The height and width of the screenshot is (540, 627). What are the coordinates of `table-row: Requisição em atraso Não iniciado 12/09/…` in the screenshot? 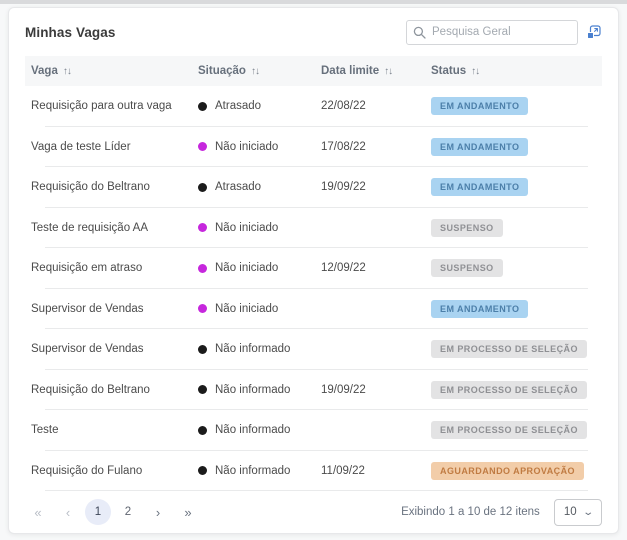 It's located at (313, 268).